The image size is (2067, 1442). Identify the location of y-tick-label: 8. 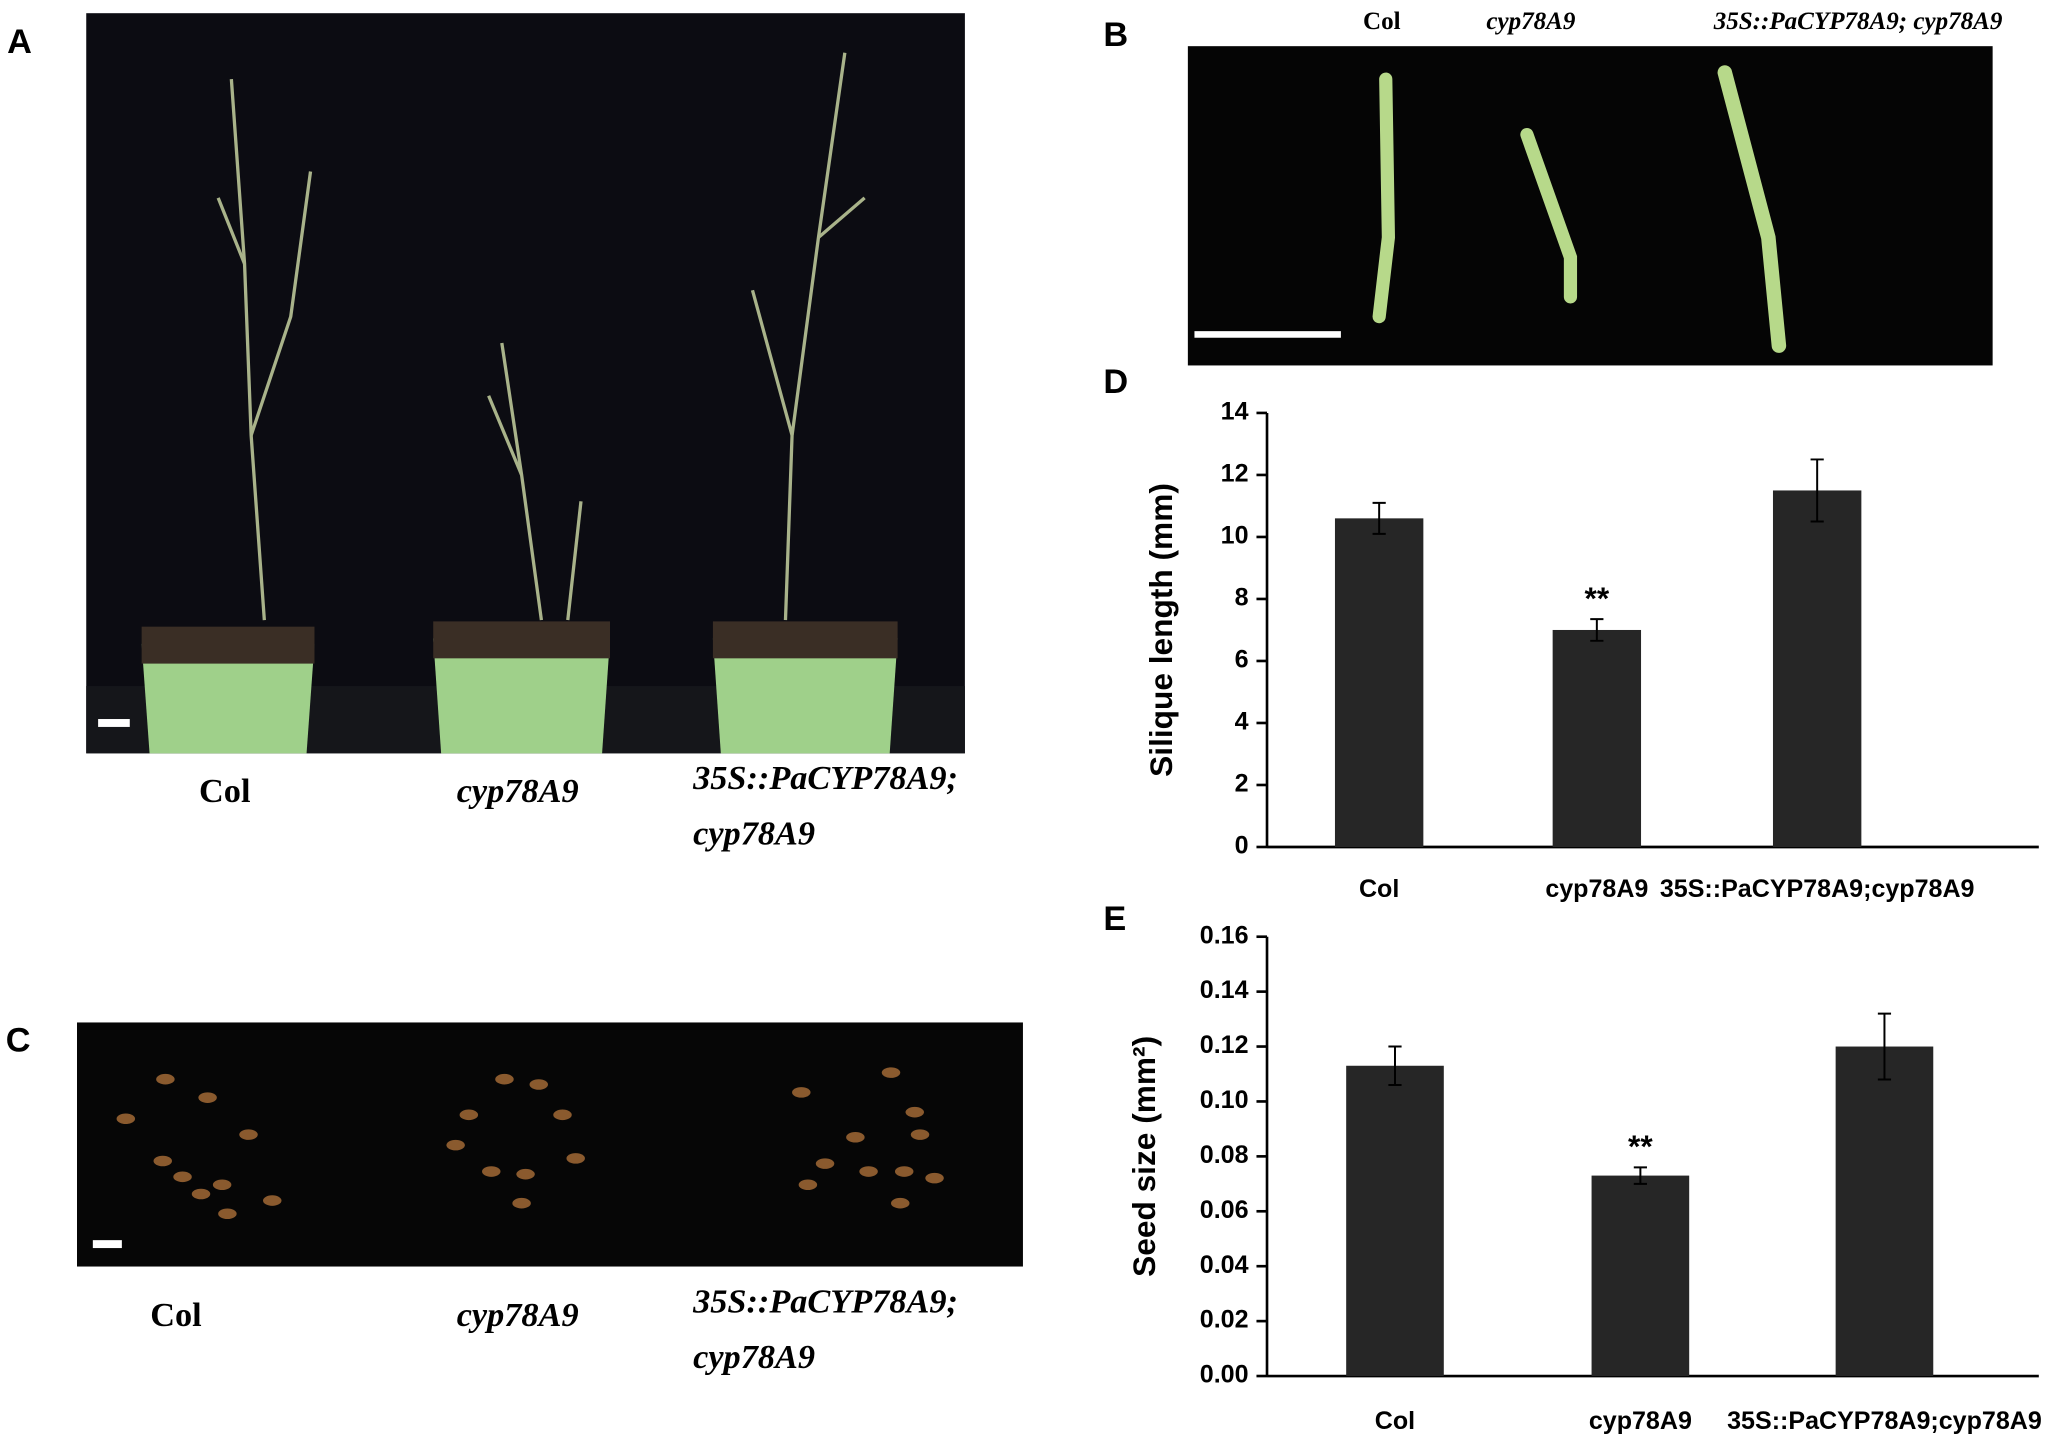
(1242, 598).